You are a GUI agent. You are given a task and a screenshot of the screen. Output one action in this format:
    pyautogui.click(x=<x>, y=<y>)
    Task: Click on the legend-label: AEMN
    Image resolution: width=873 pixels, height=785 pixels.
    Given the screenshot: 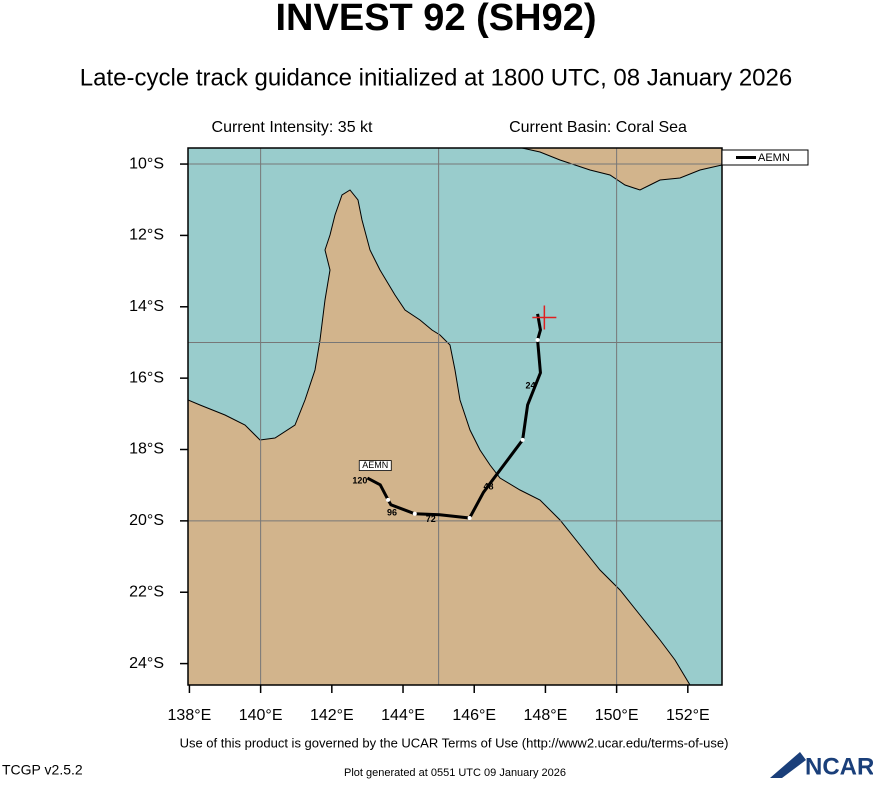 What is the action you would take?
    pyautogui.click(x=774, y=158)
    